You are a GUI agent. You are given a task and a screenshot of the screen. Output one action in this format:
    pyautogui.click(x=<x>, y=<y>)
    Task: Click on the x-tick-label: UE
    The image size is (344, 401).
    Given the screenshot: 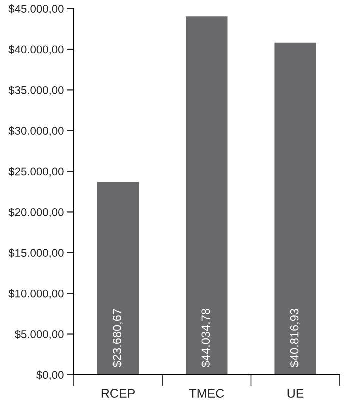 What is the action you would take?
    pyautogui.click(x=296, y=393)
    